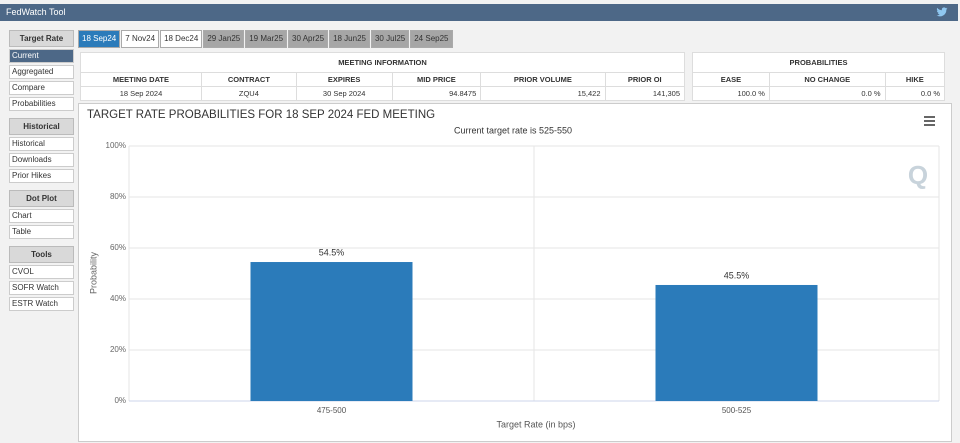 Image resolution: width=960 pixels, height=443 pixels. Describe the element at coordinates (535, 424) in the screenshot. I see `x-axis-label: Target Rate (in bps)` at that location.